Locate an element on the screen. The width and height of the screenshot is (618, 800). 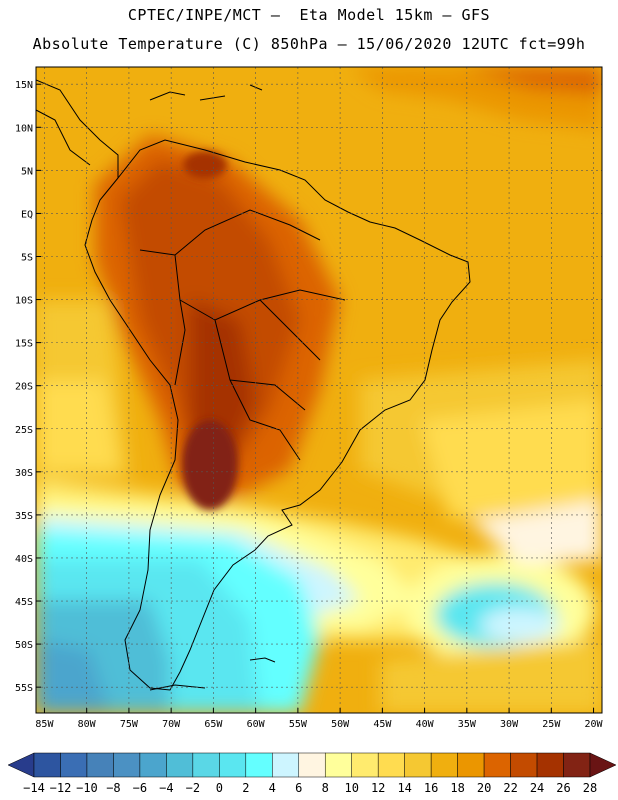
lon-tick-label: 60W is located at coordinates (256, 724).